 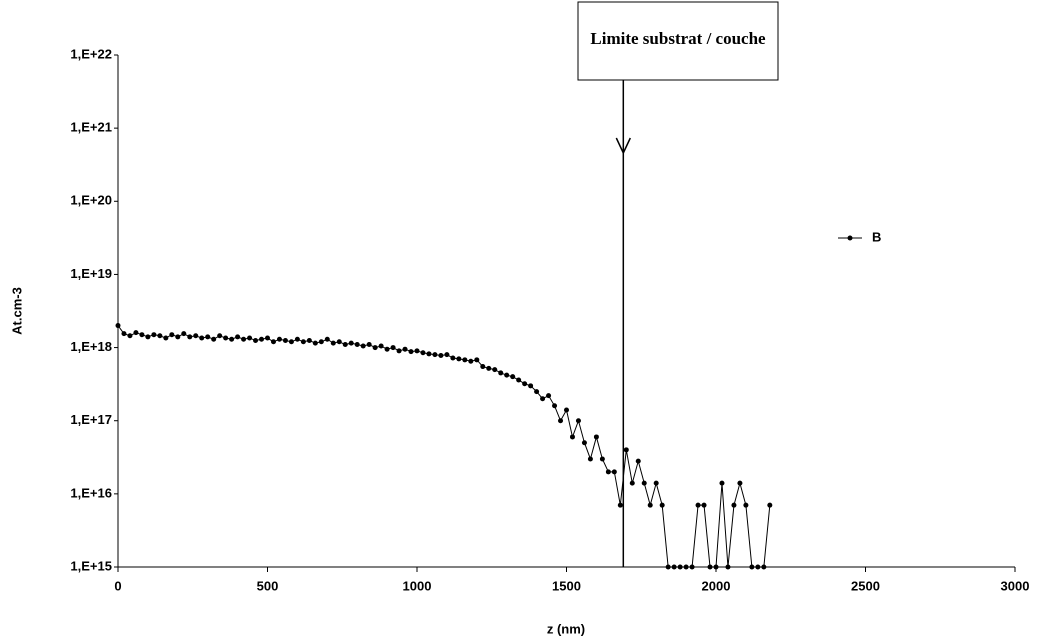 What do you see at coordinates (91, 565) in the screenshot?
I see `y-tick-label: 1,E+15` at bounding box center [91, 565].